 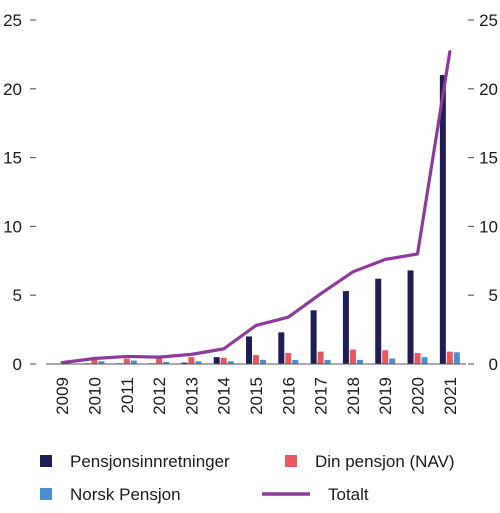 I want to click on y-tick-label-left: 5, so click(x=17, y=295).